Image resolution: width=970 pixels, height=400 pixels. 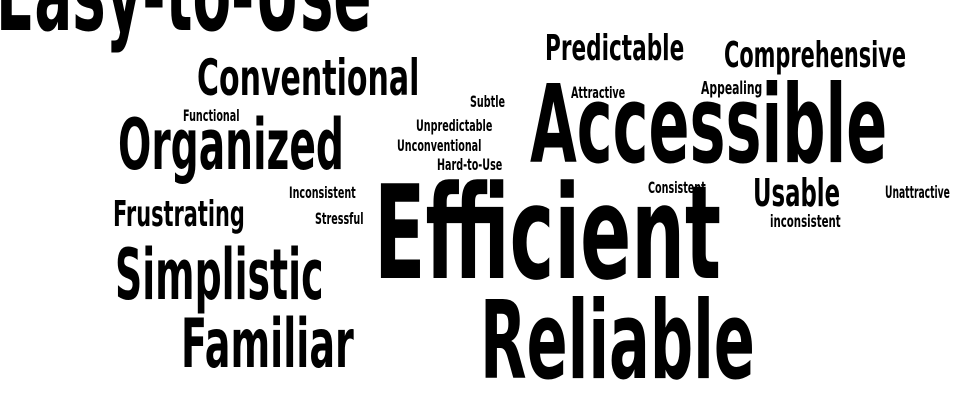 What do you see at coordinates (917, 193) in the screenshot?
I see `word-unattractive: Unattractive` at bounding box center [917, 193].